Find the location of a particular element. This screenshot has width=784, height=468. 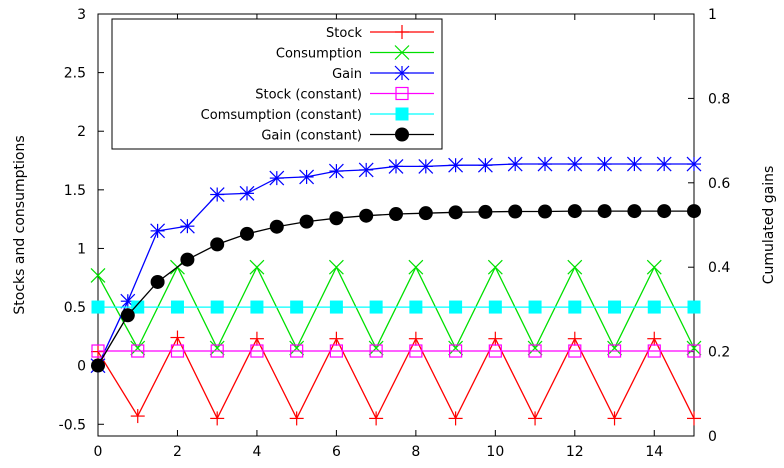

legend-box is located at coordinates (277, 84).